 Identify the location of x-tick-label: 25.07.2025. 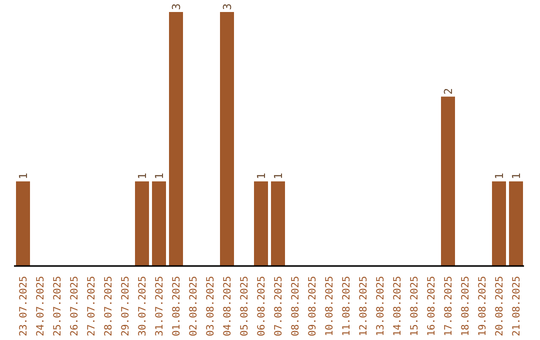
(58, 306).